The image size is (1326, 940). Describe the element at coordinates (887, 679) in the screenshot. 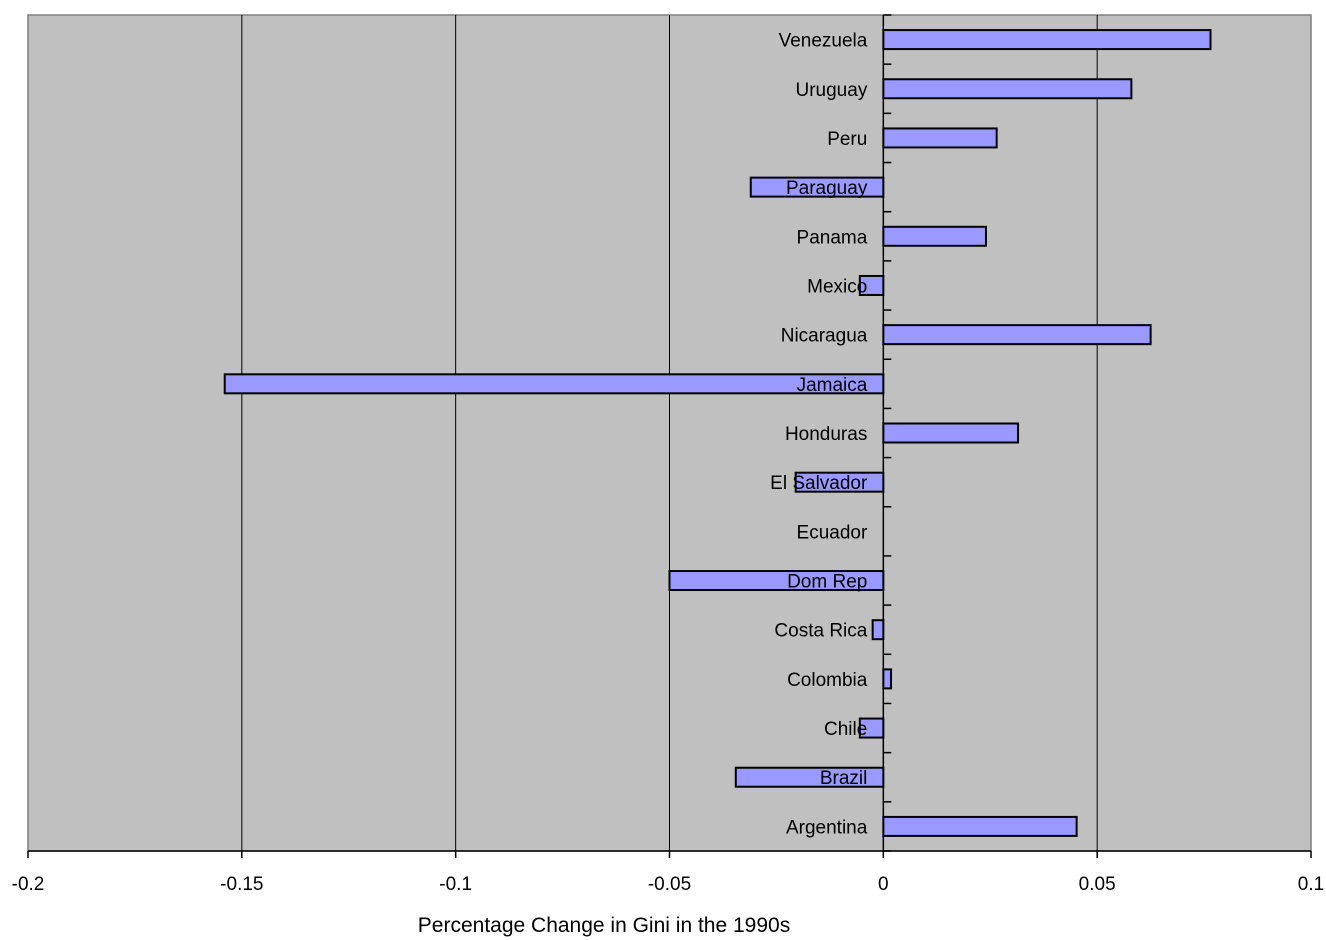

I see `bar-colombia` at that location.